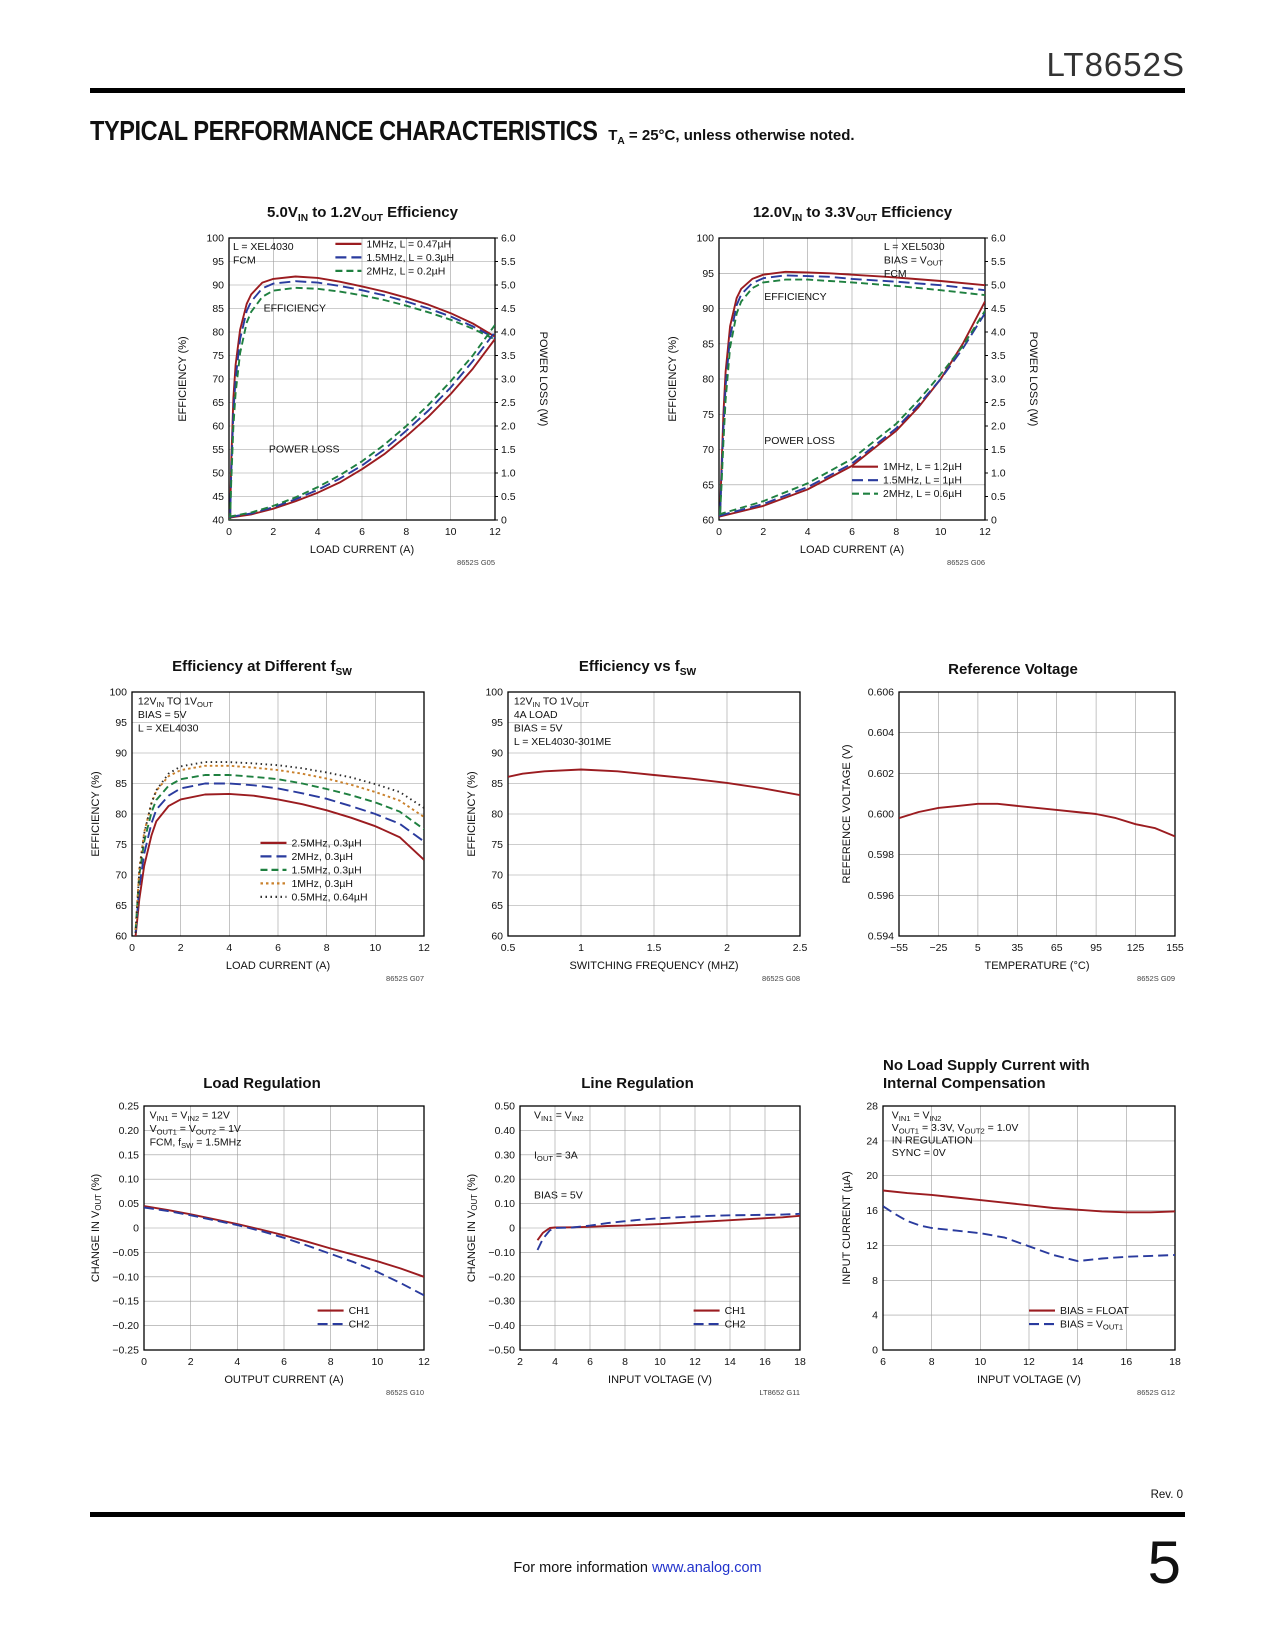  I want to click on svg-text: BIAS = 5V, so click(537, 729).